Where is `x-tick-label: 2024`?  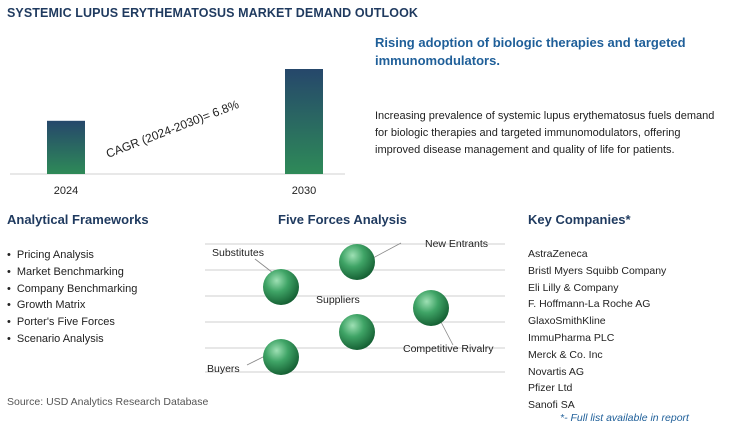 x-tick-label: 2024 is located at coordinates (66, 191).